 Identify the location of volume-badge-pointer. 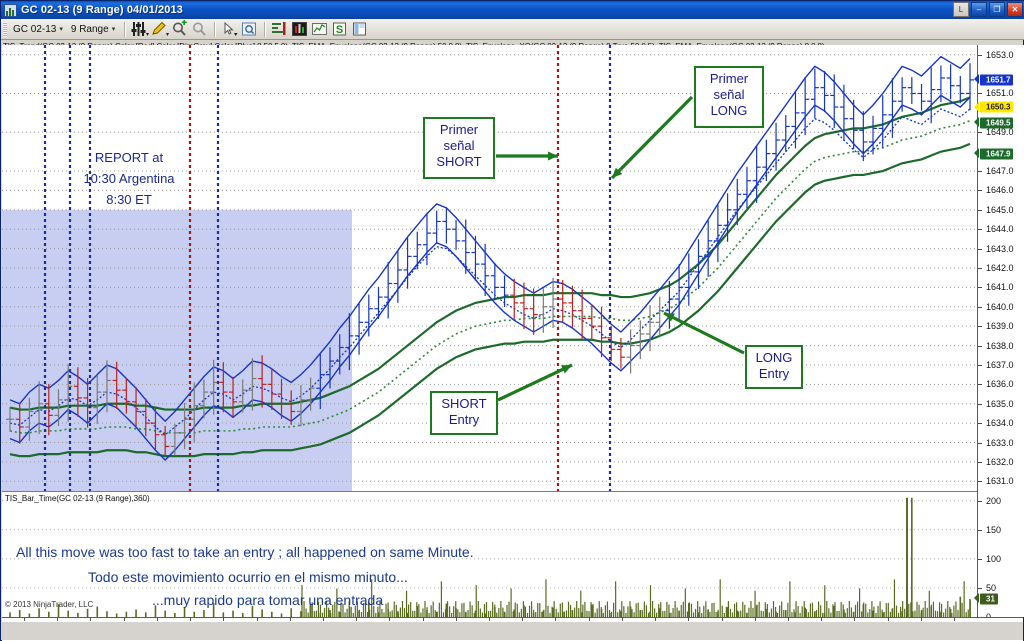
(976, 598).